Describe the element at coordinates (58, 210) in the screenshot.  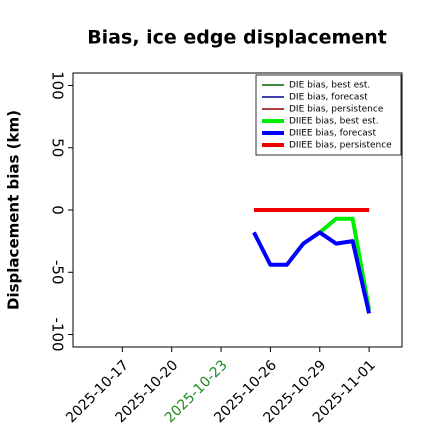
I see `y-tick-label: 0` at that location.